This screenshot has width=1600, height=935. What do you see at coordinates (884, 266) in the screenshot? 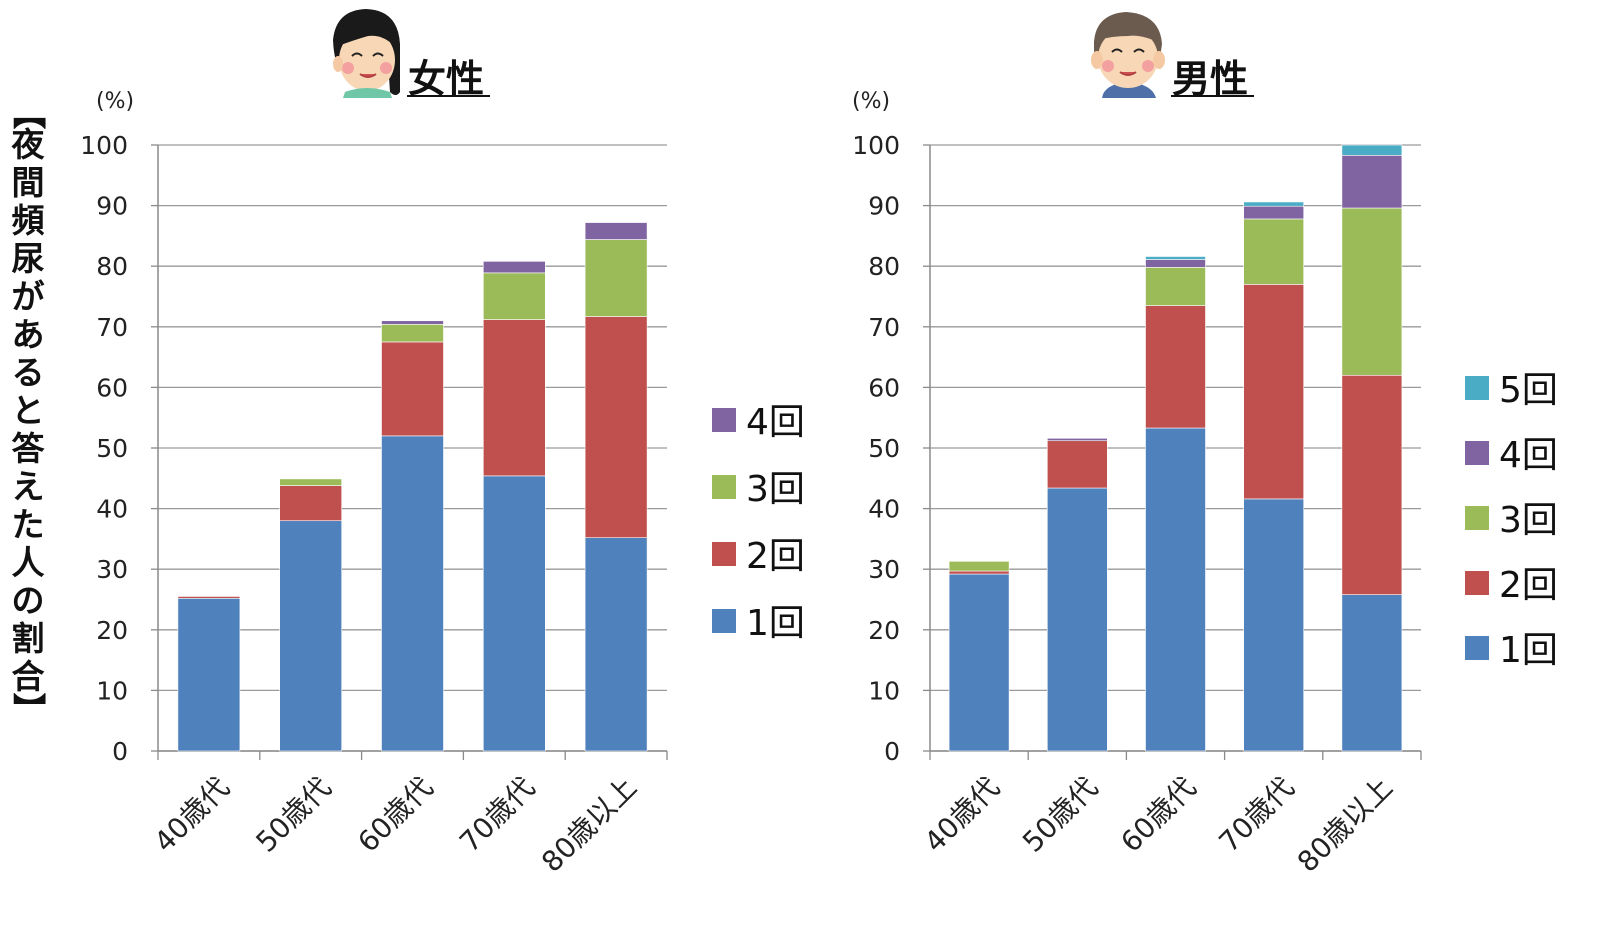
I see `male-y-tick-label: 80` at bounding box center [884, 266].